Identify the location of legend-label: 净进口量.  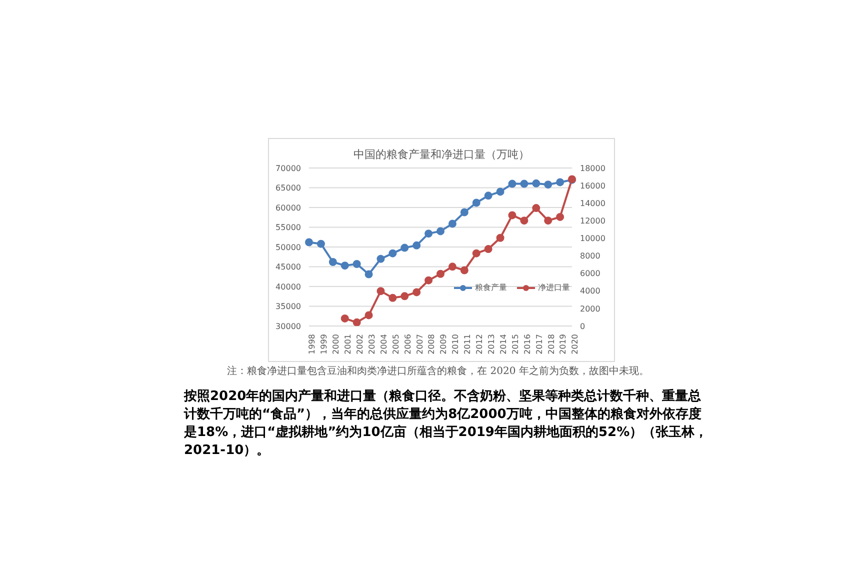
(553, 287).